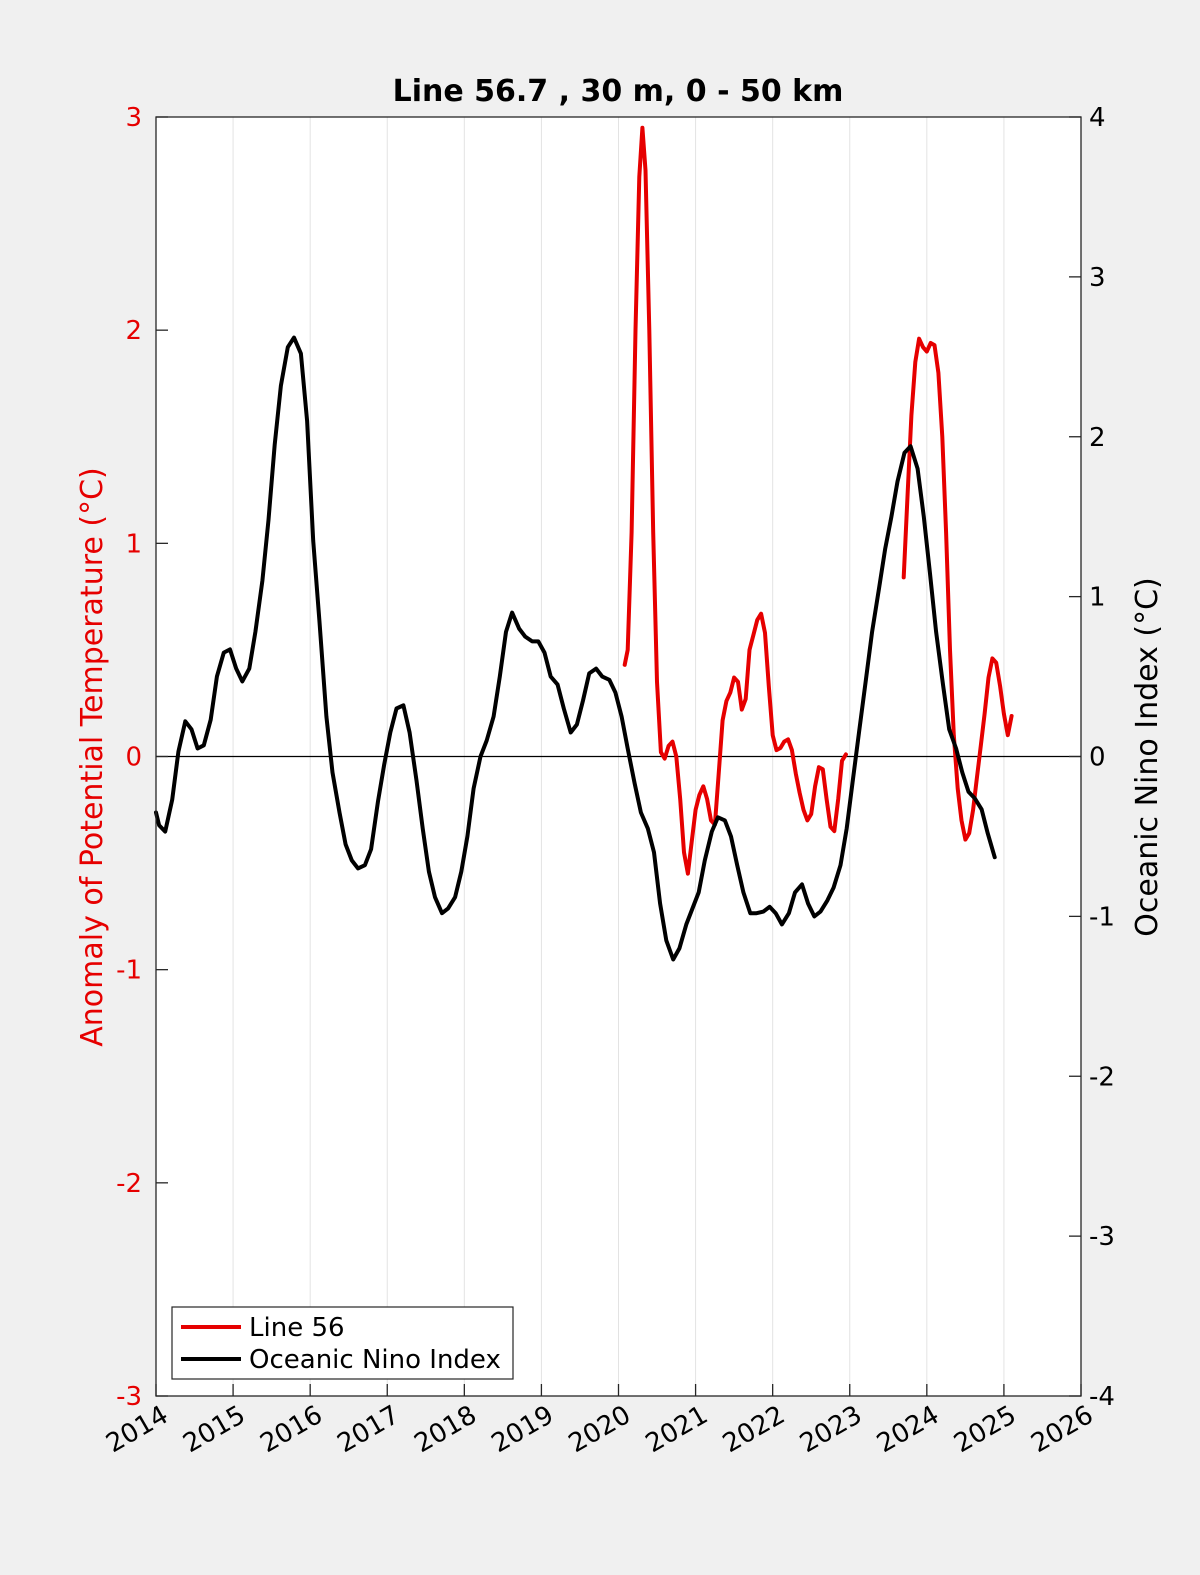 This screenshot has width=1200, height=1575. What do you see at coordinates (133, 758) in the screenshot?
I see `left-tick-label: 0` at bounding box center [133, 758].